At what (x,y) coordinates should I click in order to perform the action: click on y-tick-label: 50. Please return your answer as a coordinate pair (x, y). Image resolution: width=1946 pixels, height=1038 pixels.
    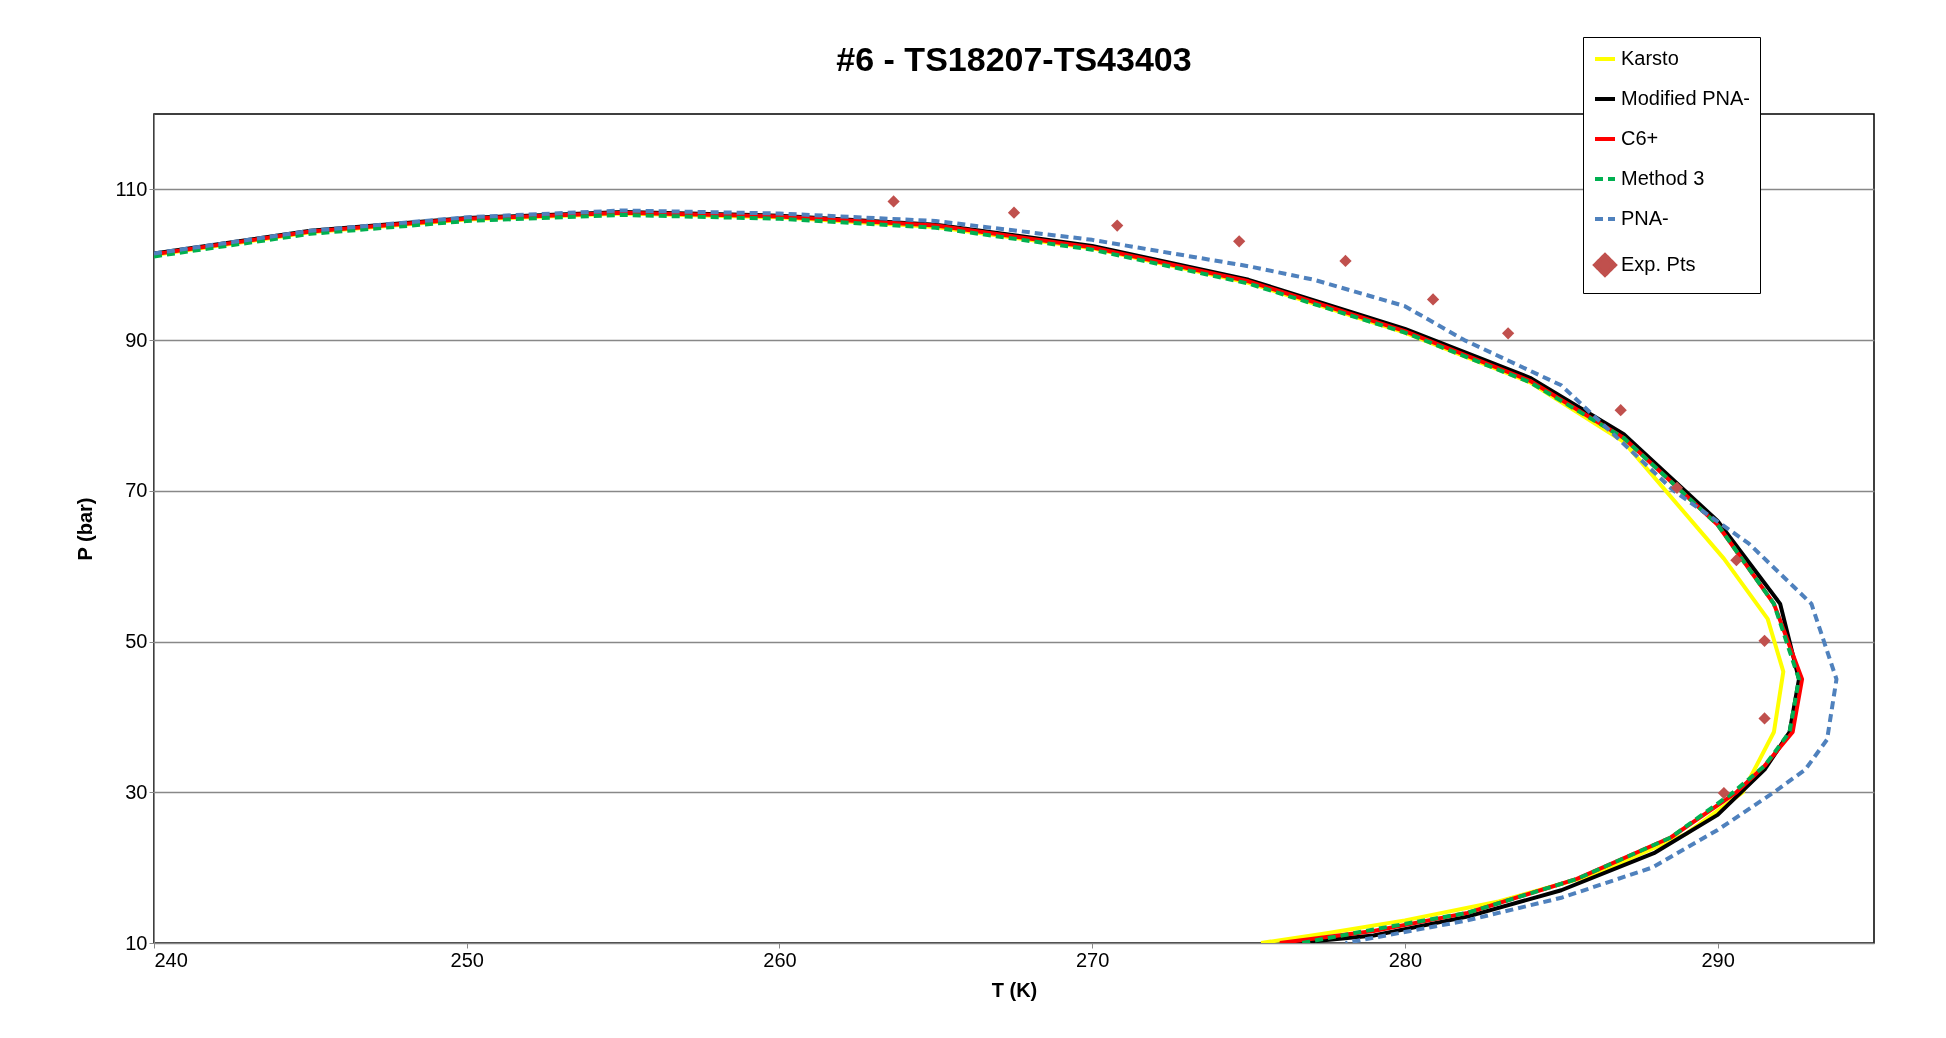
    Looking at the image, I should click on (136, 641).